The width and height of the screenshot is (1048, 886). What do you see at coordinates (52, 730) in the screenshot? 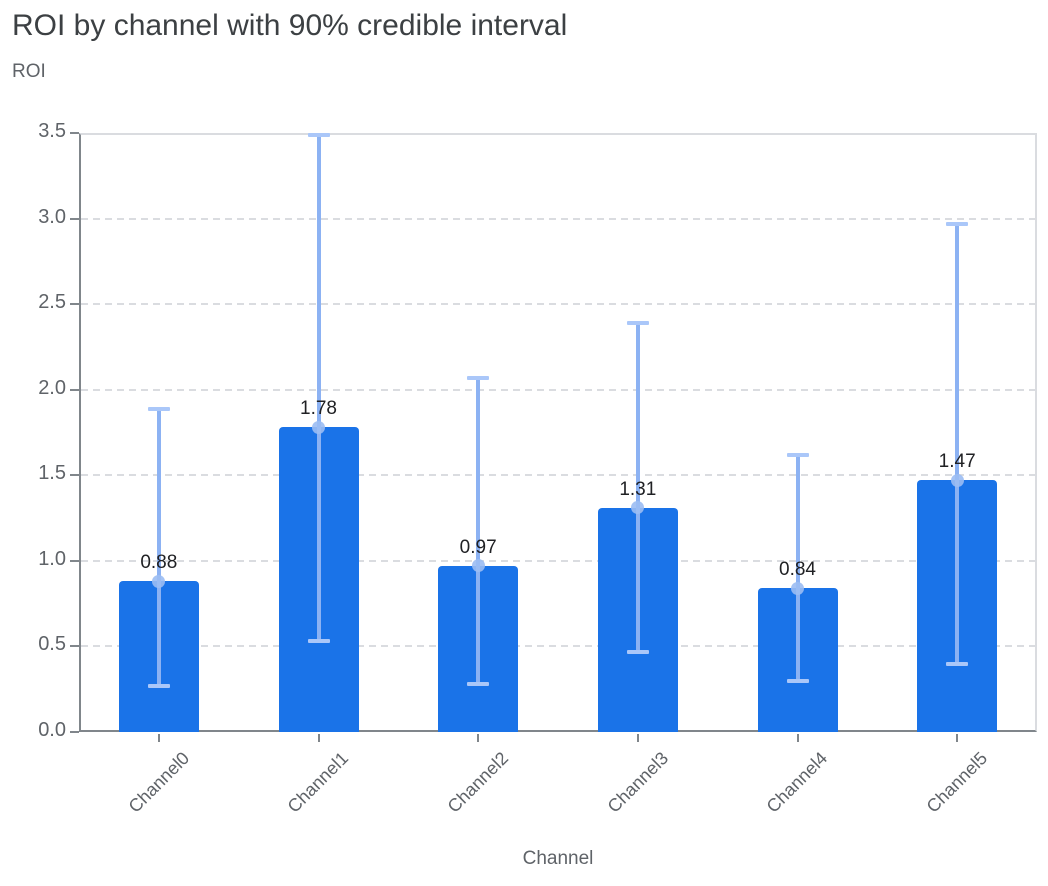
I see `y-tick-label: 0.0` at bounding box center [52, 730].